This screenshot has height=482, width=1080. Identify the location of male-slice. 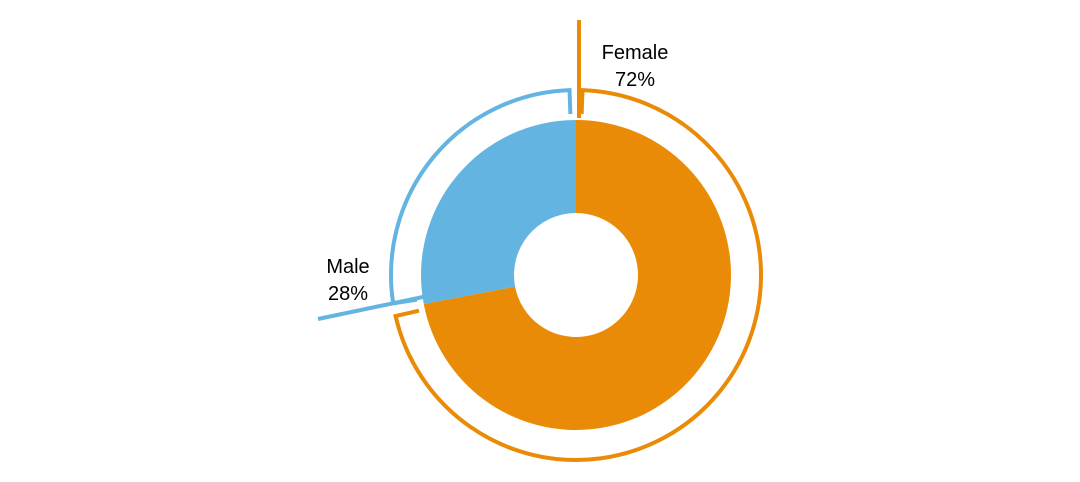
(498, 212).